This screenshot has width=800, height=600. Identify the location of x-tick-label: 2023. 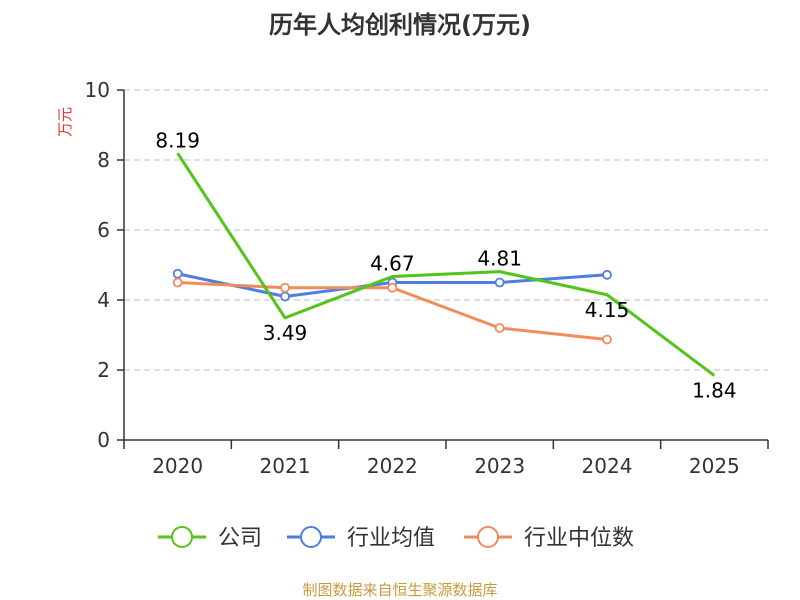
(499, 466).